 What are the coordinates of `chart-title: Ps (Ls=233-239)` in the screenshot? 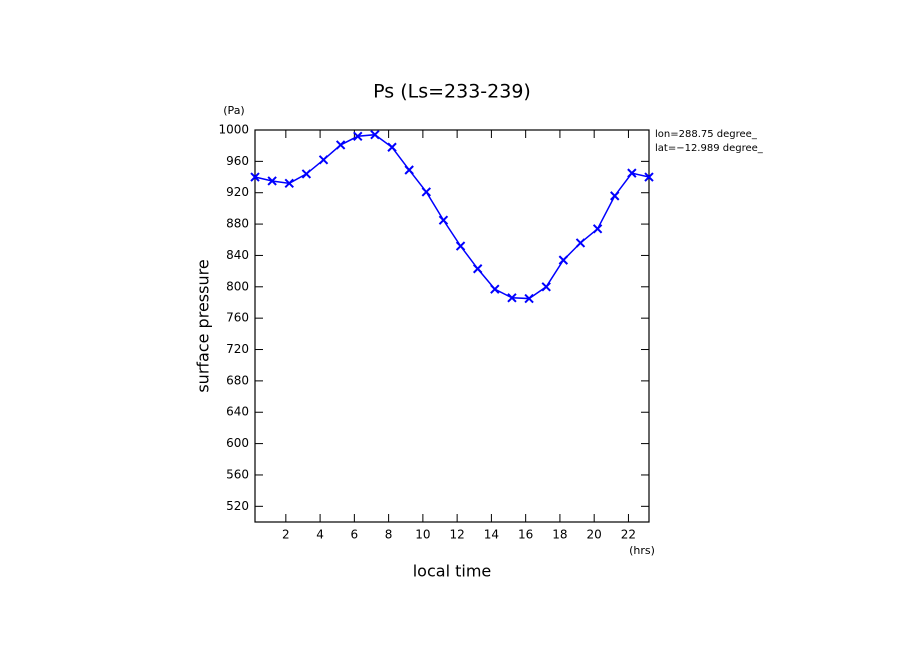 It's located at (452, 92).